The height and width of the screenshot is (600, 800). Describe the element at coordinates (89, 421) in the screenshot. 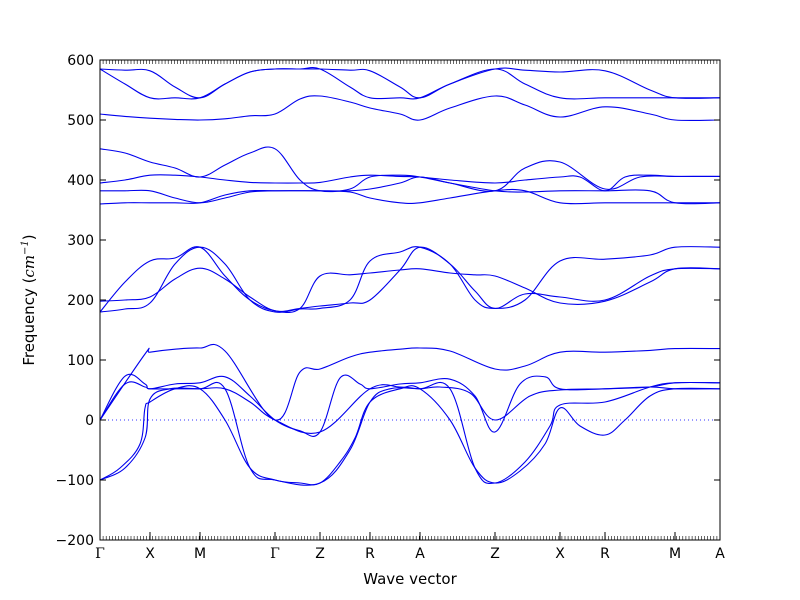

I see `y-tick-label: 0` at that location.